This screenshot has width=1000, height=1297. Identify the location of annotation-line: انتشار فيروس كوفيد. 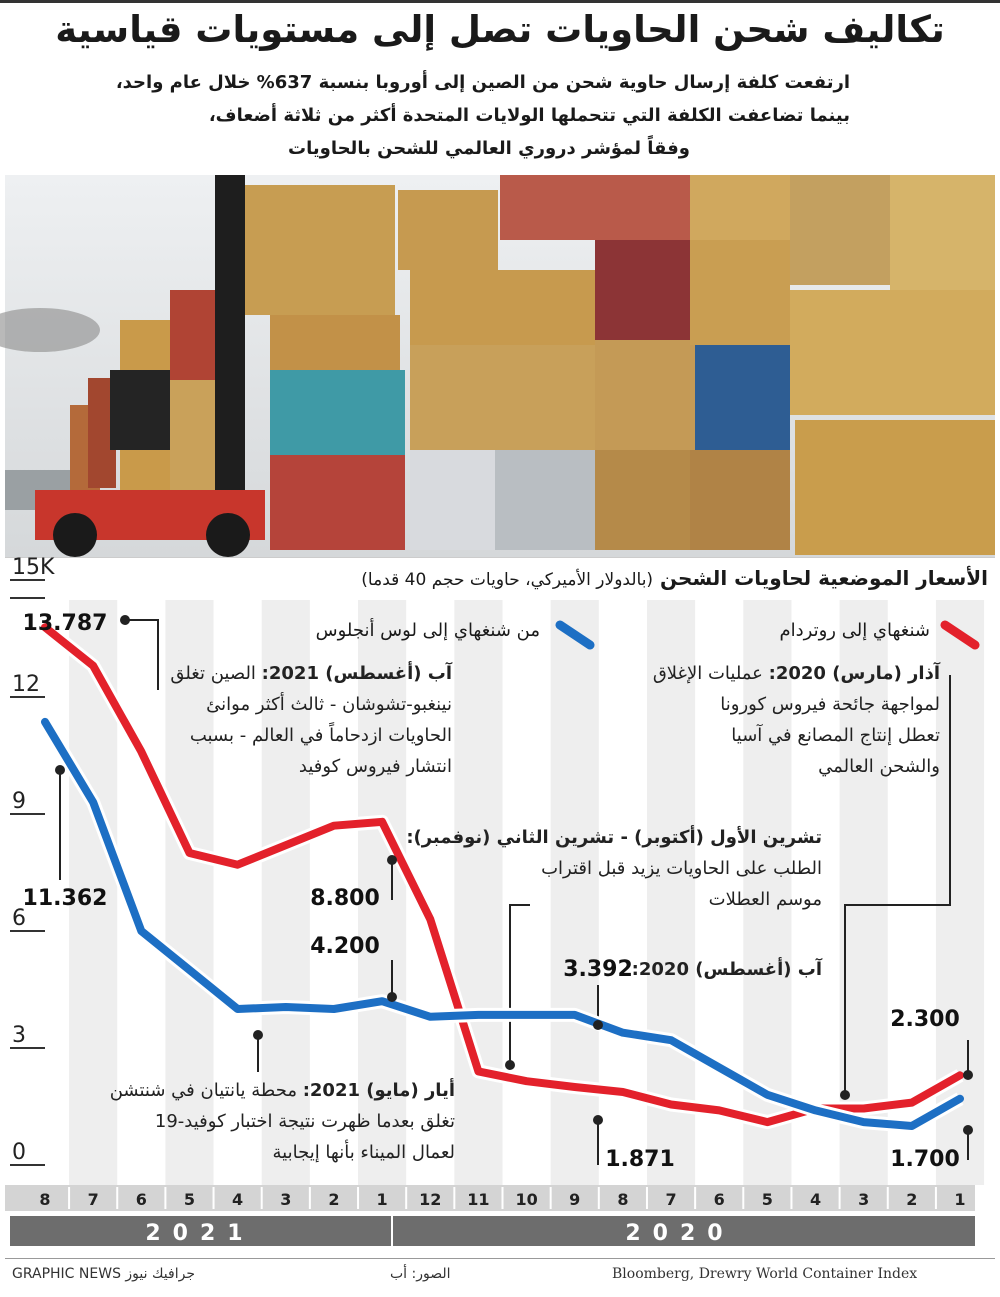
(375, 766).